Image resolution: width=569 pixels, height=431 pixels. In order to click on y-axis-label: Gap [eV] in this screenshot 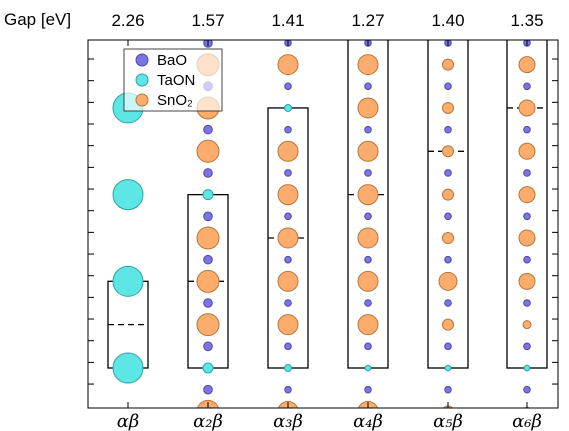, I will do `click(37, 19)`.